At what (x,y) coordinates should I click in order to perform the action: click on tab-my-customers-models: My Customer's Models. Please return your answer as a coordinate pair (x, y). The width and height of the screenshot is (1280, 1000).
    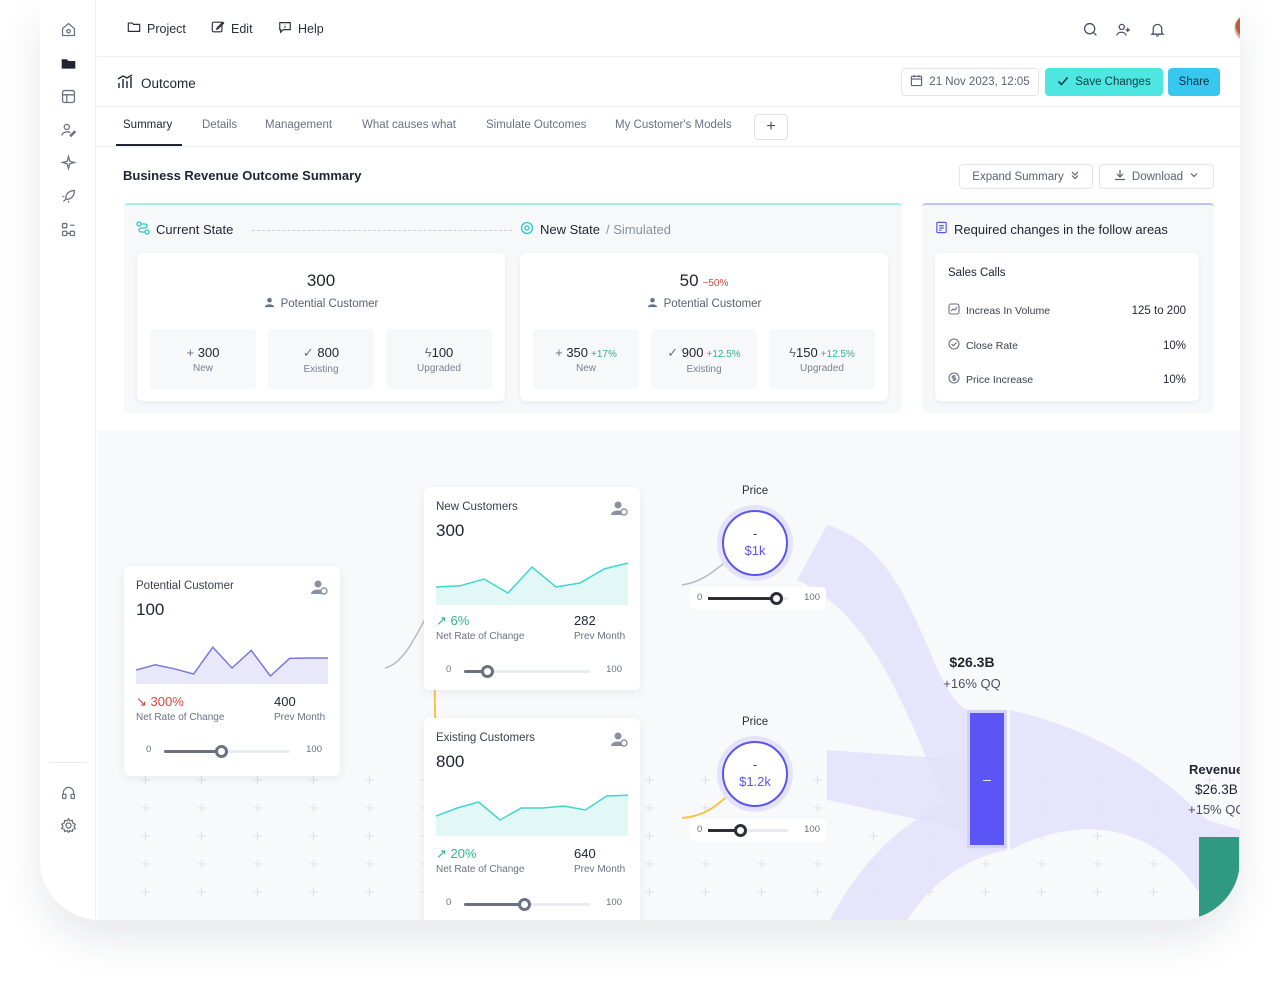
    Looking at the image, I should click on (673, 125).